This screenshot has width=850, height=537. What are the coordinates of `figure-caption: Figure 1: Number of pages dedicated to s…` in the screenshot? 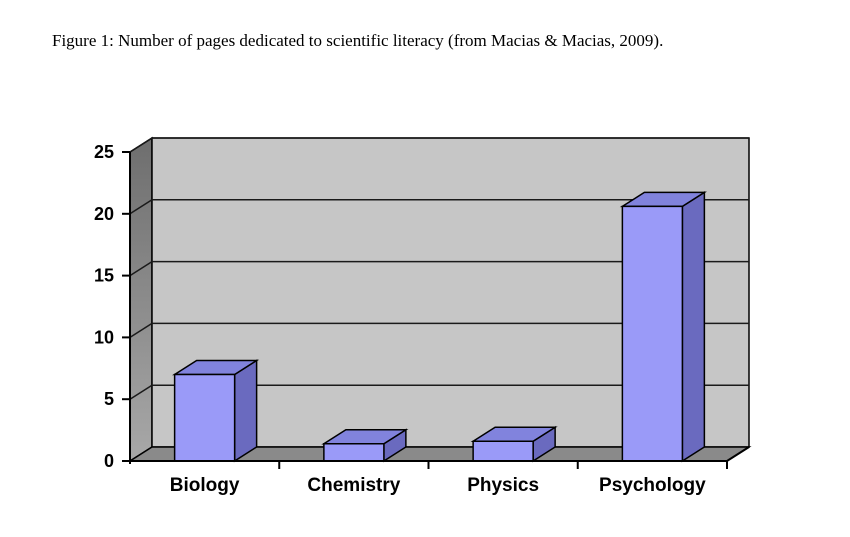 It's located at (358, 40).